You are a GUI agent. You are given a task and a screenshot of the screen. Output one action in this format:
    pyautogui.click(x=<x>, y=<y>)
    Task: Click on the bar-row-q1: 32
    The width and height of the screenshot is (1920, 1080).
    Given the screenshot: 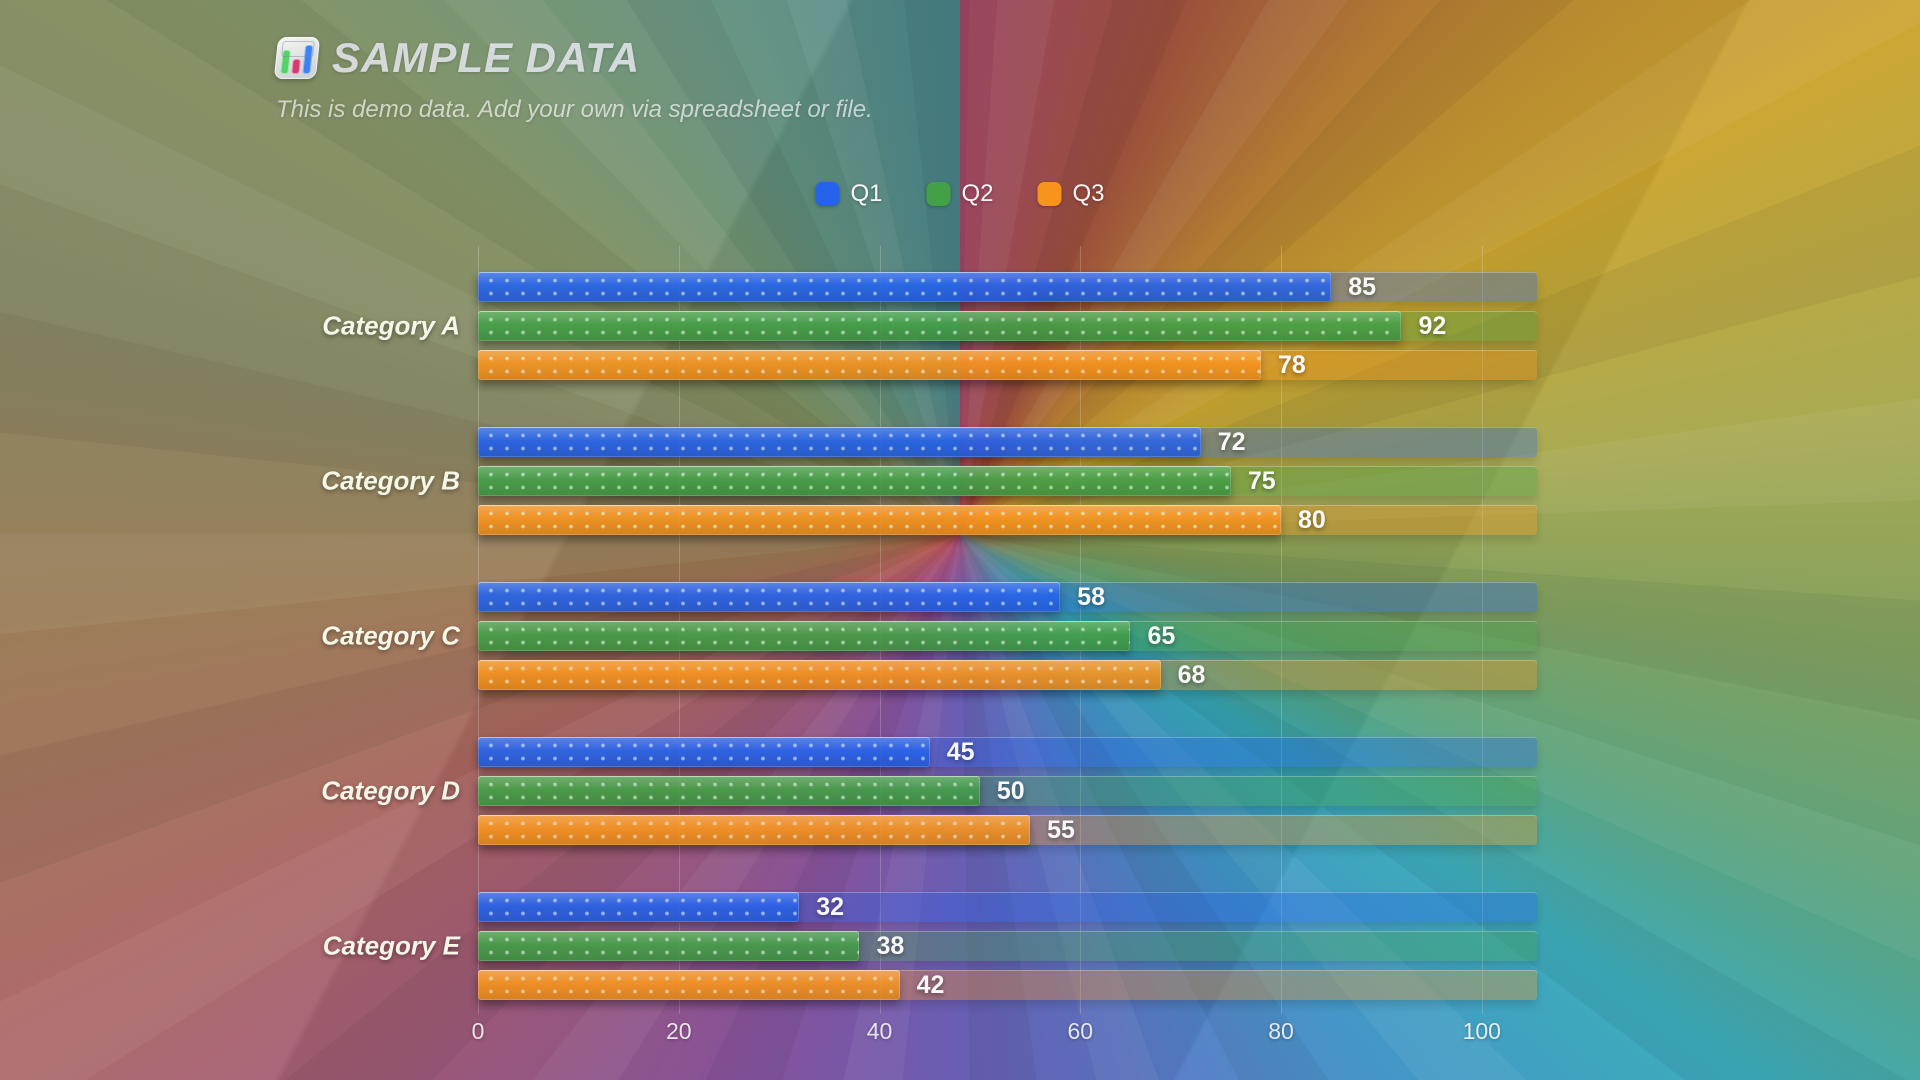 What is the action you would take?
    pyautogui.click(x=1007, y=907)
    